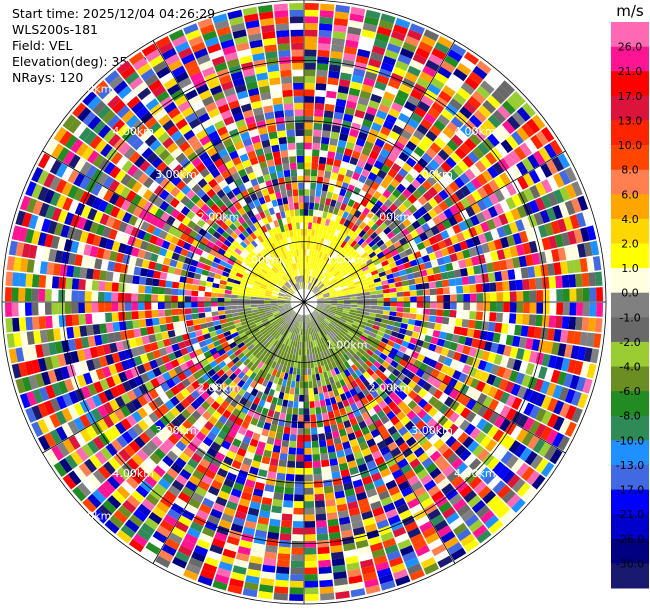 Image resolution: width=650 pixels, height=610 pixels. What do you see at coordinates (55, 29) in the screenshot?
I see `instrument-label: WLS200s-181` at bounding box center [55, 29].